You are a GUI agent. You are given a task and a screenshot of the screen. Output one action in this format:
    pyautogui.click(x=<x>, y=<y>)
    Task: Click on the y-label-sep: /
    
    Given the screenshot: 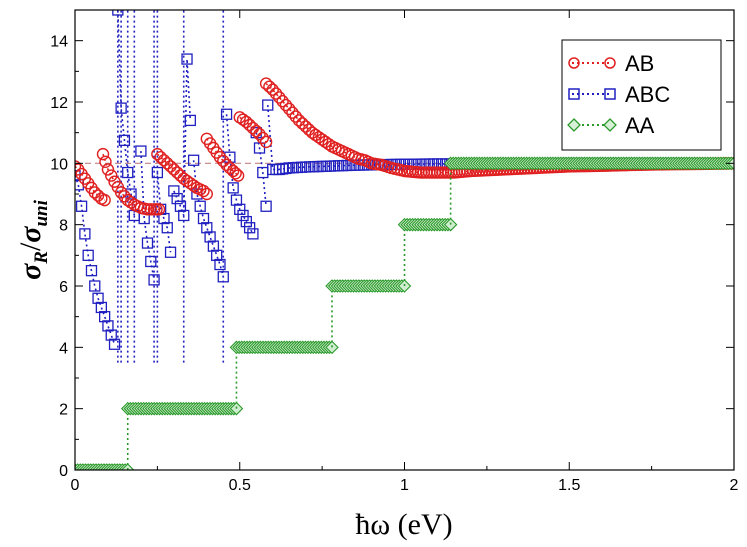 What is the action you would take?
    pyautogui.click(x=30, y=246)
    